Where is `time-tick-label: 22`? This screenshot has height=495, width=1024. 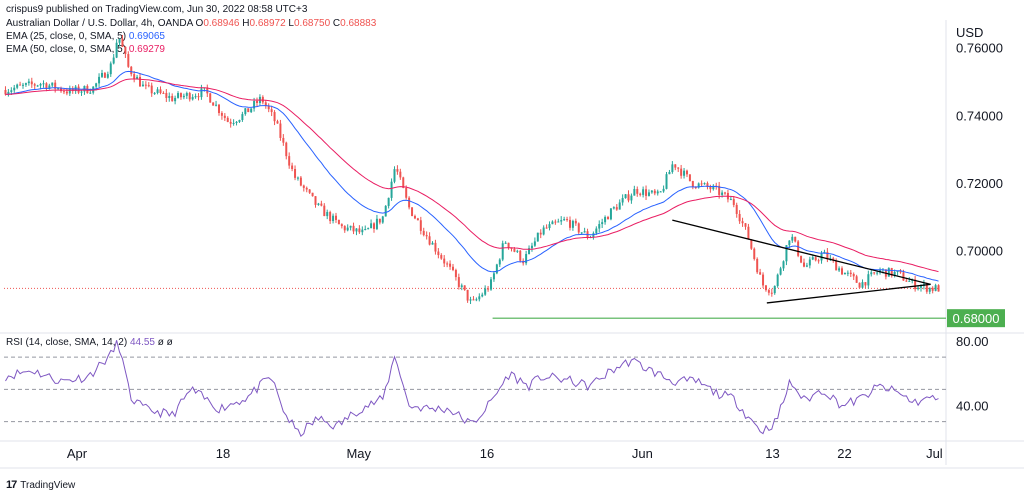 time-tick-label: 22 is located at coordinates (844, 453).